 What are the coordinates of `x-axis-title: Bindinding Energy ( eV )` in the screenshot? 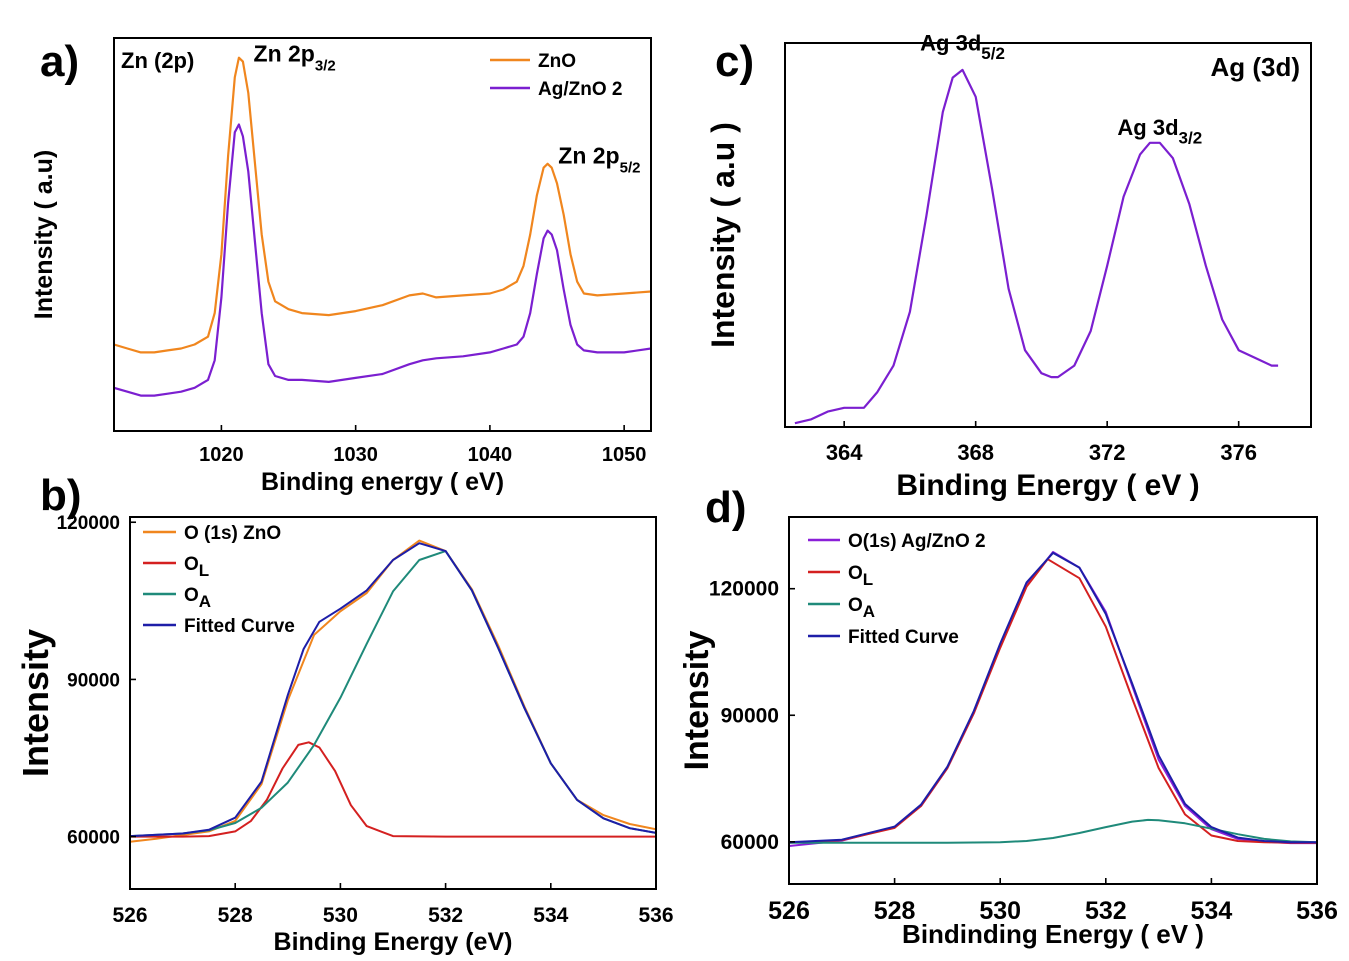 It's located at (1053, 934).